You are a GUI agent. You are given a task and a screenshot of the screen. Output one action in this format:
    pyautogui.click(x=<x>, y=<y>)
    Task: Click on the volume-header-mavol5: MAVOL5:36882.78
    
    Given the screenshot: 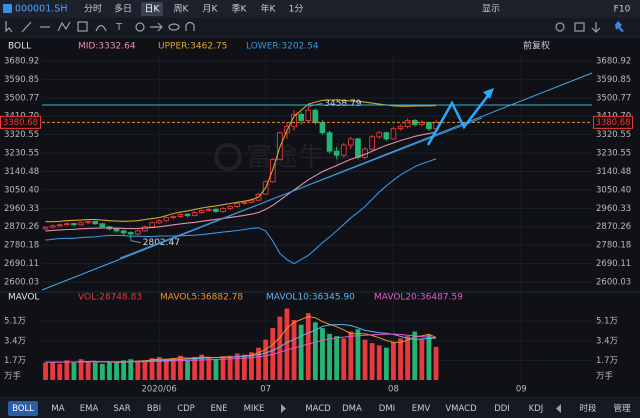 What is the action you would take?
    pyautogui.click(x=201, y=298)
    